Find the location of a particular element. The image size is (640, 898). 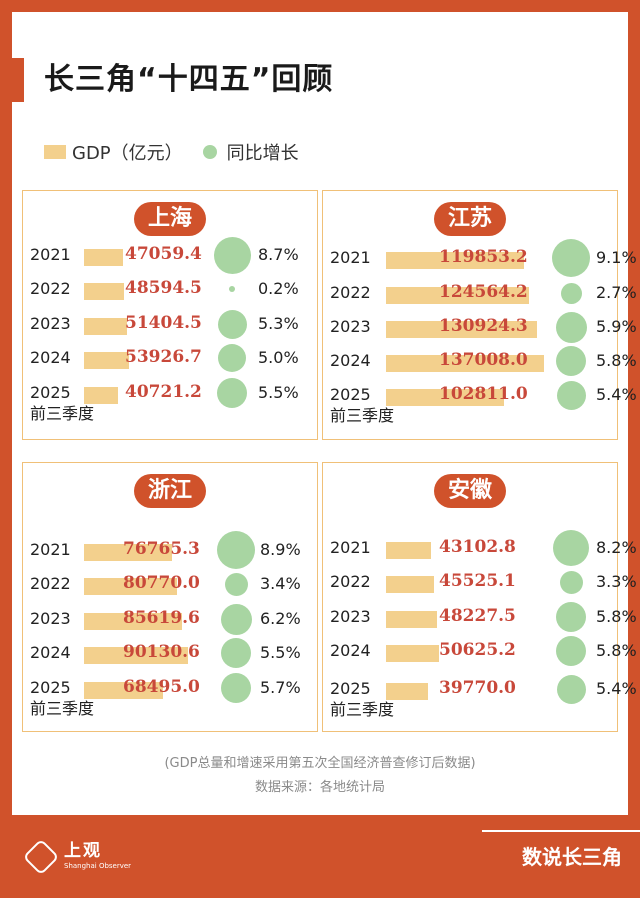

title-accent-bar is located at coordinates (18, 80).